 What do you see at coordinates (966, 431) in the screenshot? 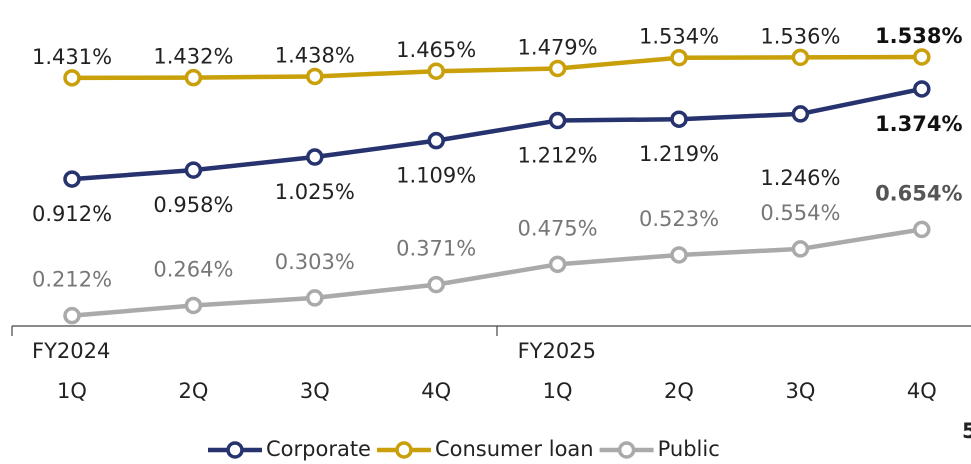
I see `page-number: 5` at bounding box center [966, 431].